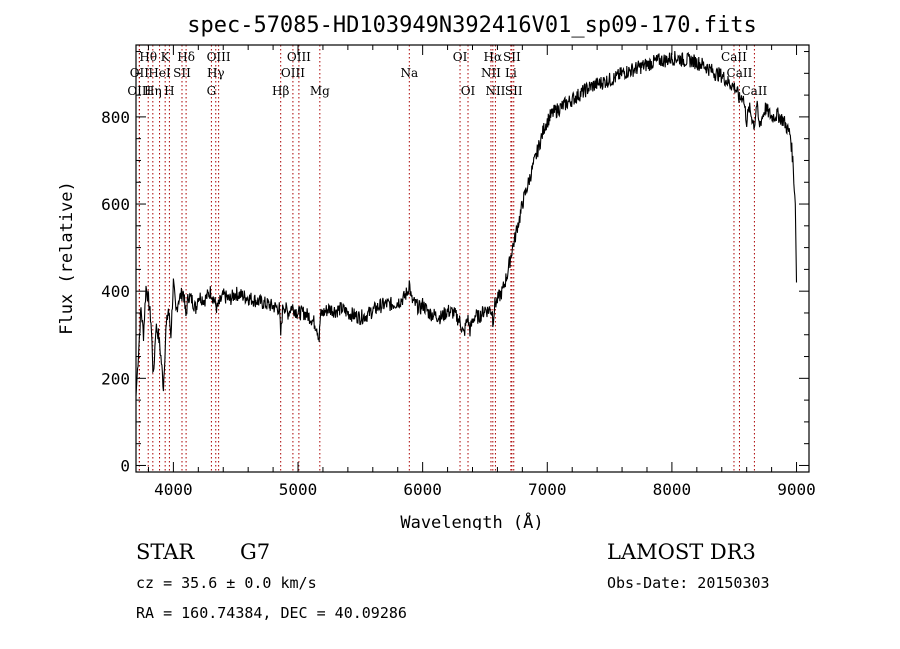  Describe the element at coordinates (115, 204) in the screenshot. I see `y-tick-label: 600` at that location.